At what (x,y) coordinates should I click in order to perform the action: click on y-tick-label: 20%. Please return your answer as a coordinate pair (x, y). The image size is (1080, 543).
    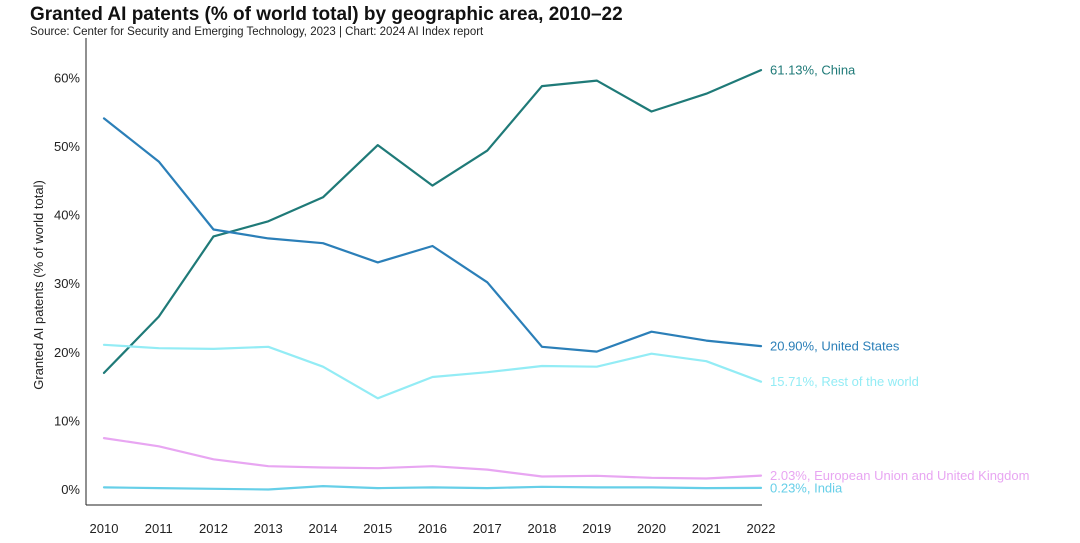
    Looking at the image, I should click on (67, 352).